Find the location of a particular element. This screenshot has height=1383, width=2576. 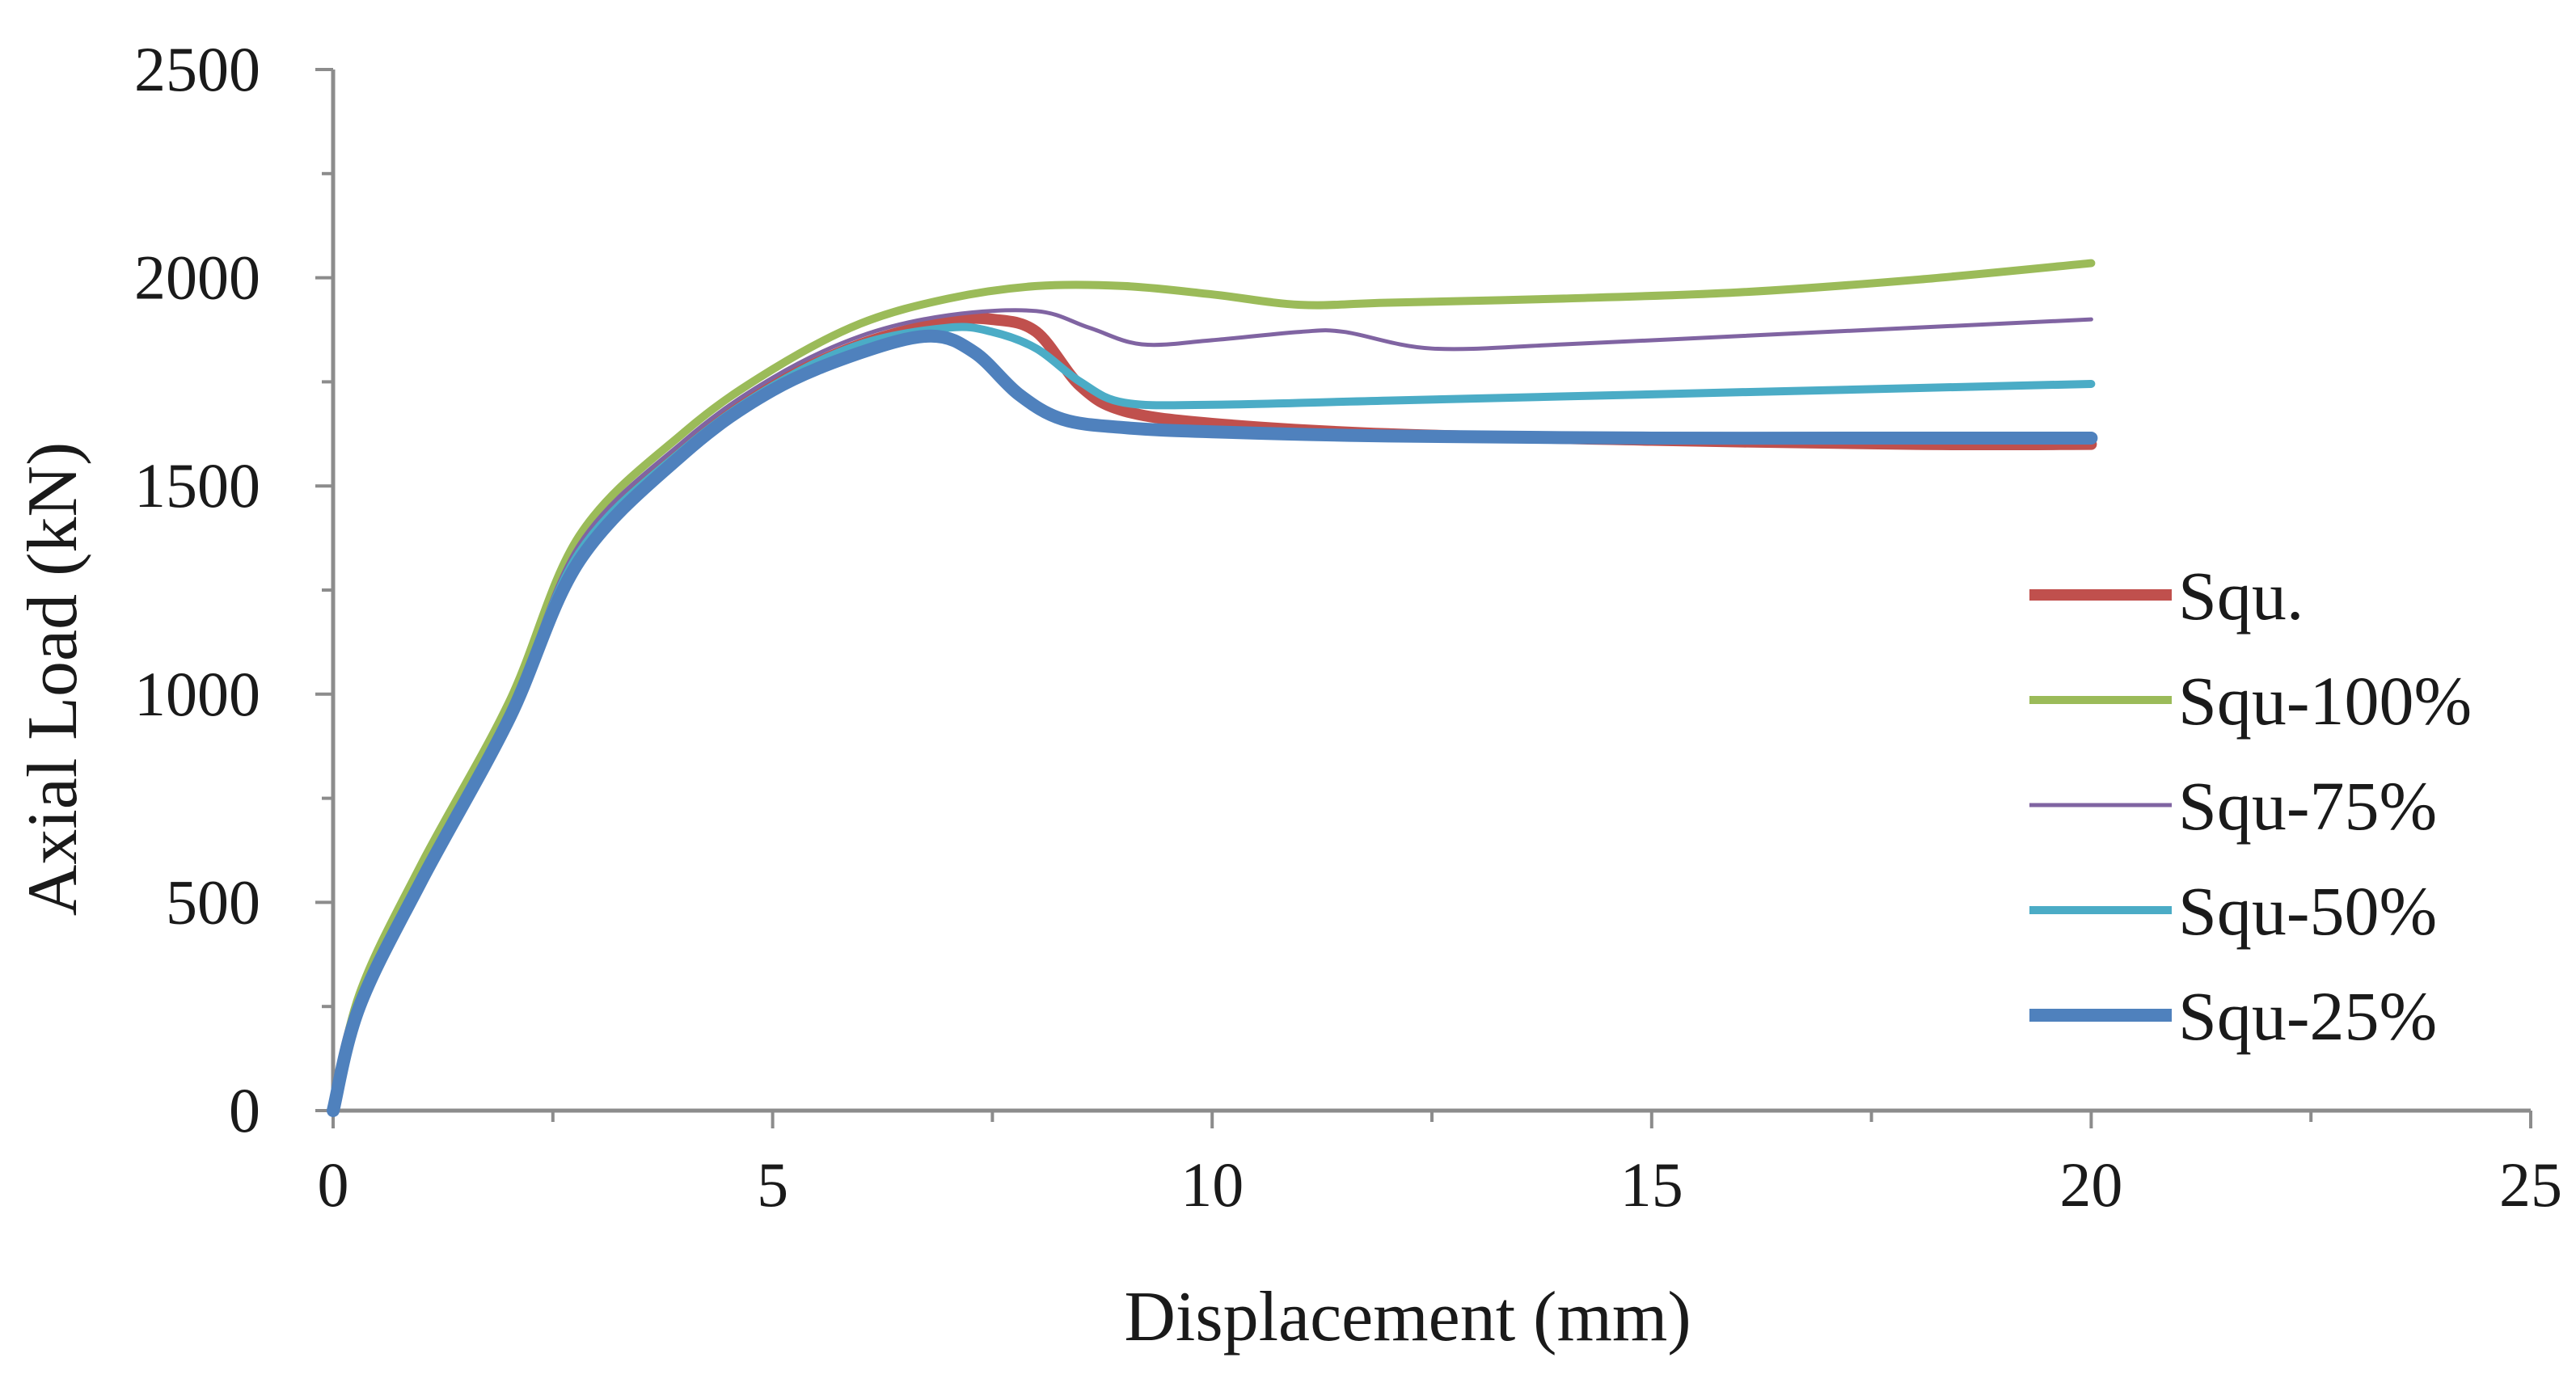

legend-label-squ-25: Squ-25% is located at coordinates (2307, 1016).